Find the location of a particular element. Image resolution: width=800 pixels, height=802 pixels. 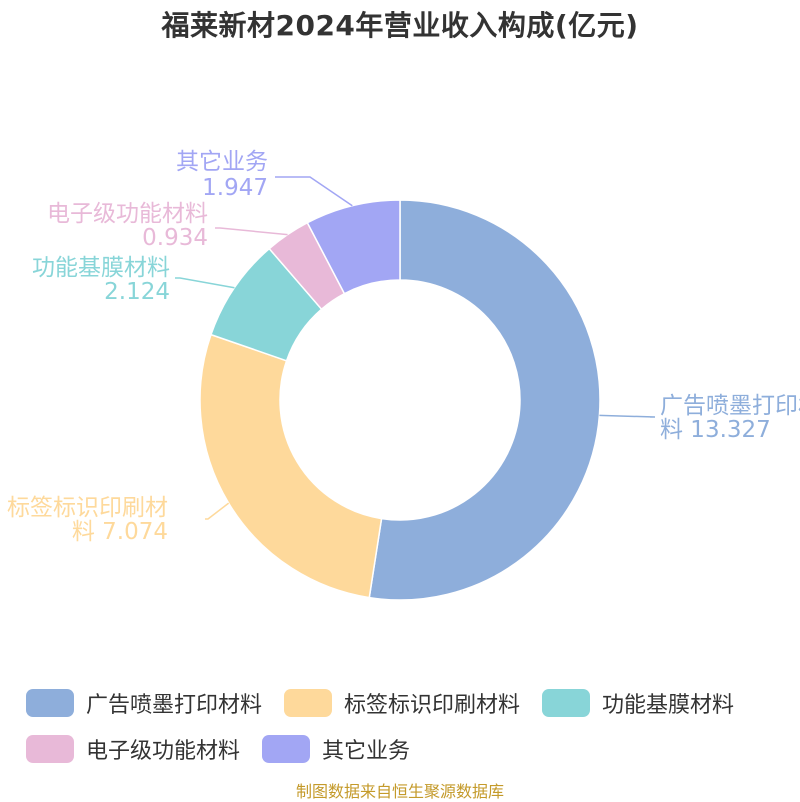

legend-item-4: 电子级功能材料 is located at coordinates (133, 749).